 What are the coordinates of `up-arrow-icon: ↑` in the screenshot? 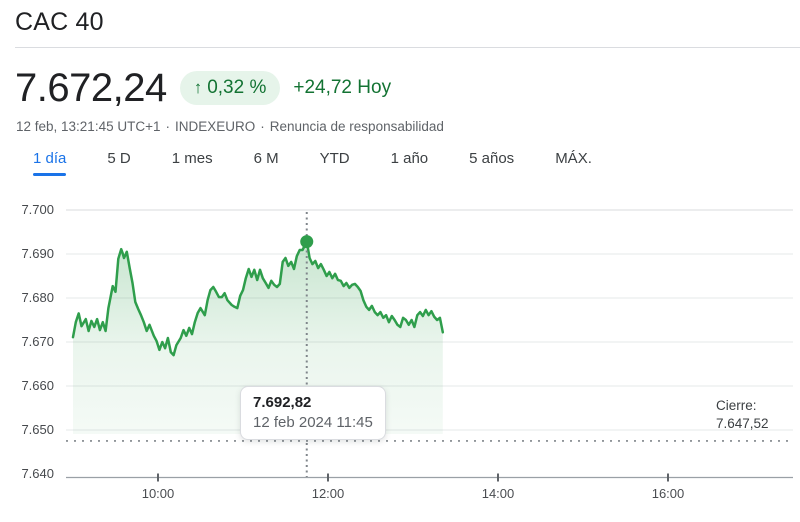 It's located at (198, 87).